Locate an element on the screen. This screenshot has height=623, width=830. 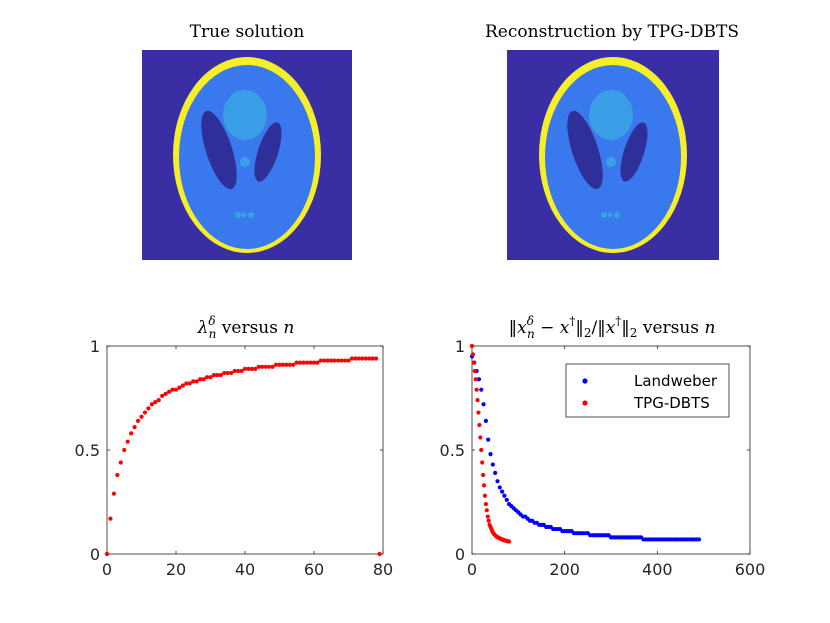
title-norm-close: ‖ is located at coordinates (579, 328).